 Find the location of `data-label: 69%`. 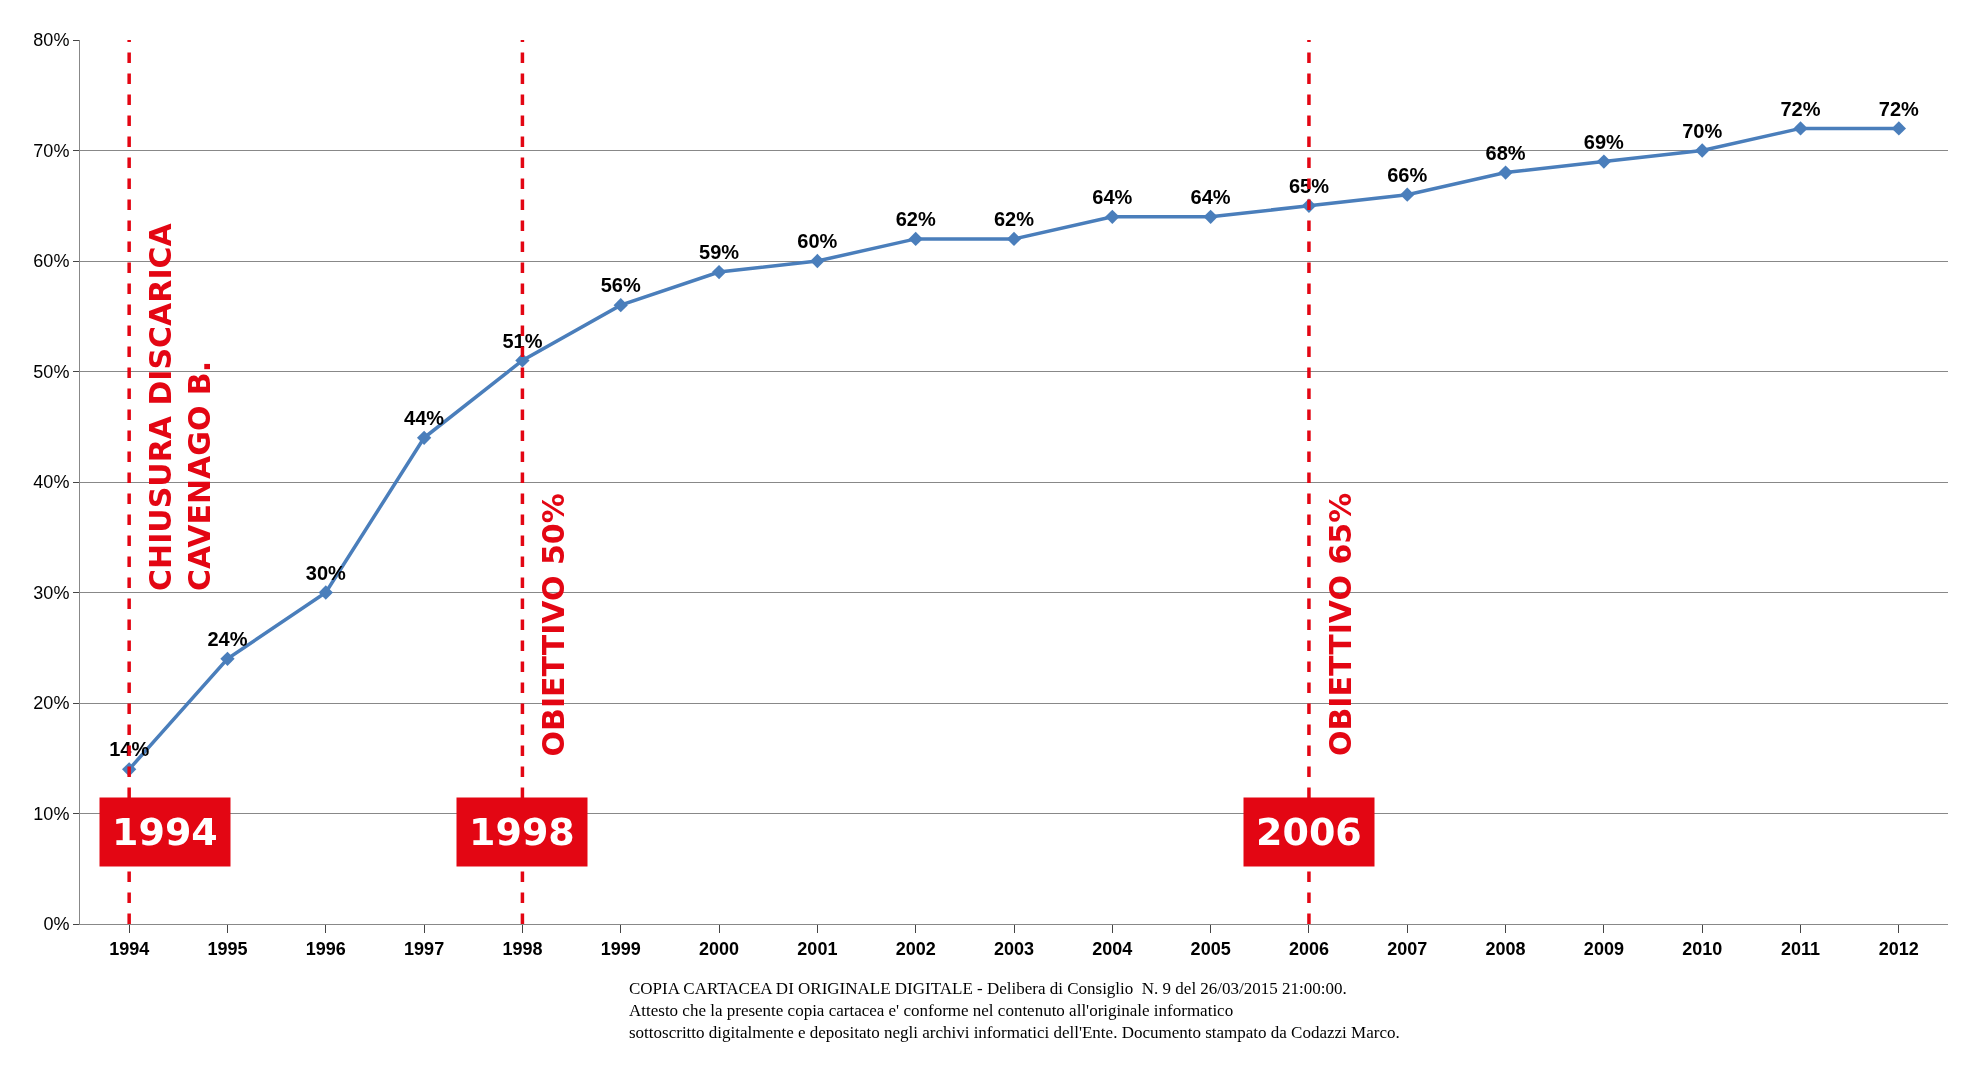

data-label: 69% is located at coordinates (1604, 141).